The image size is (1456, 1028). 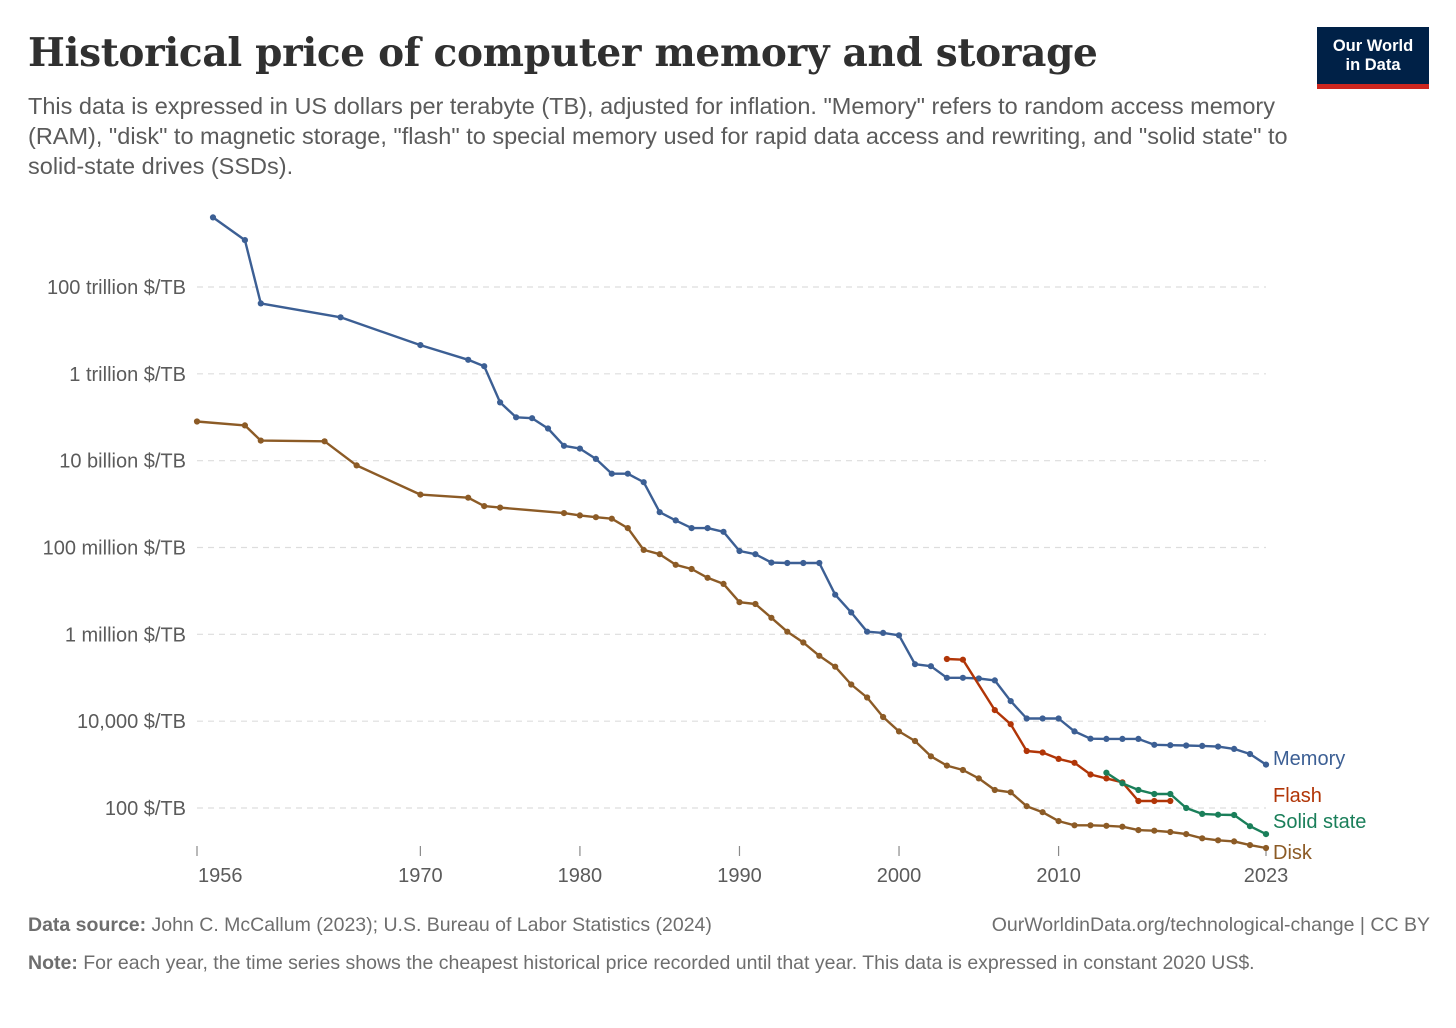 I want to click on owid-logo: Our World in Data, so click(x=1373, y=58).